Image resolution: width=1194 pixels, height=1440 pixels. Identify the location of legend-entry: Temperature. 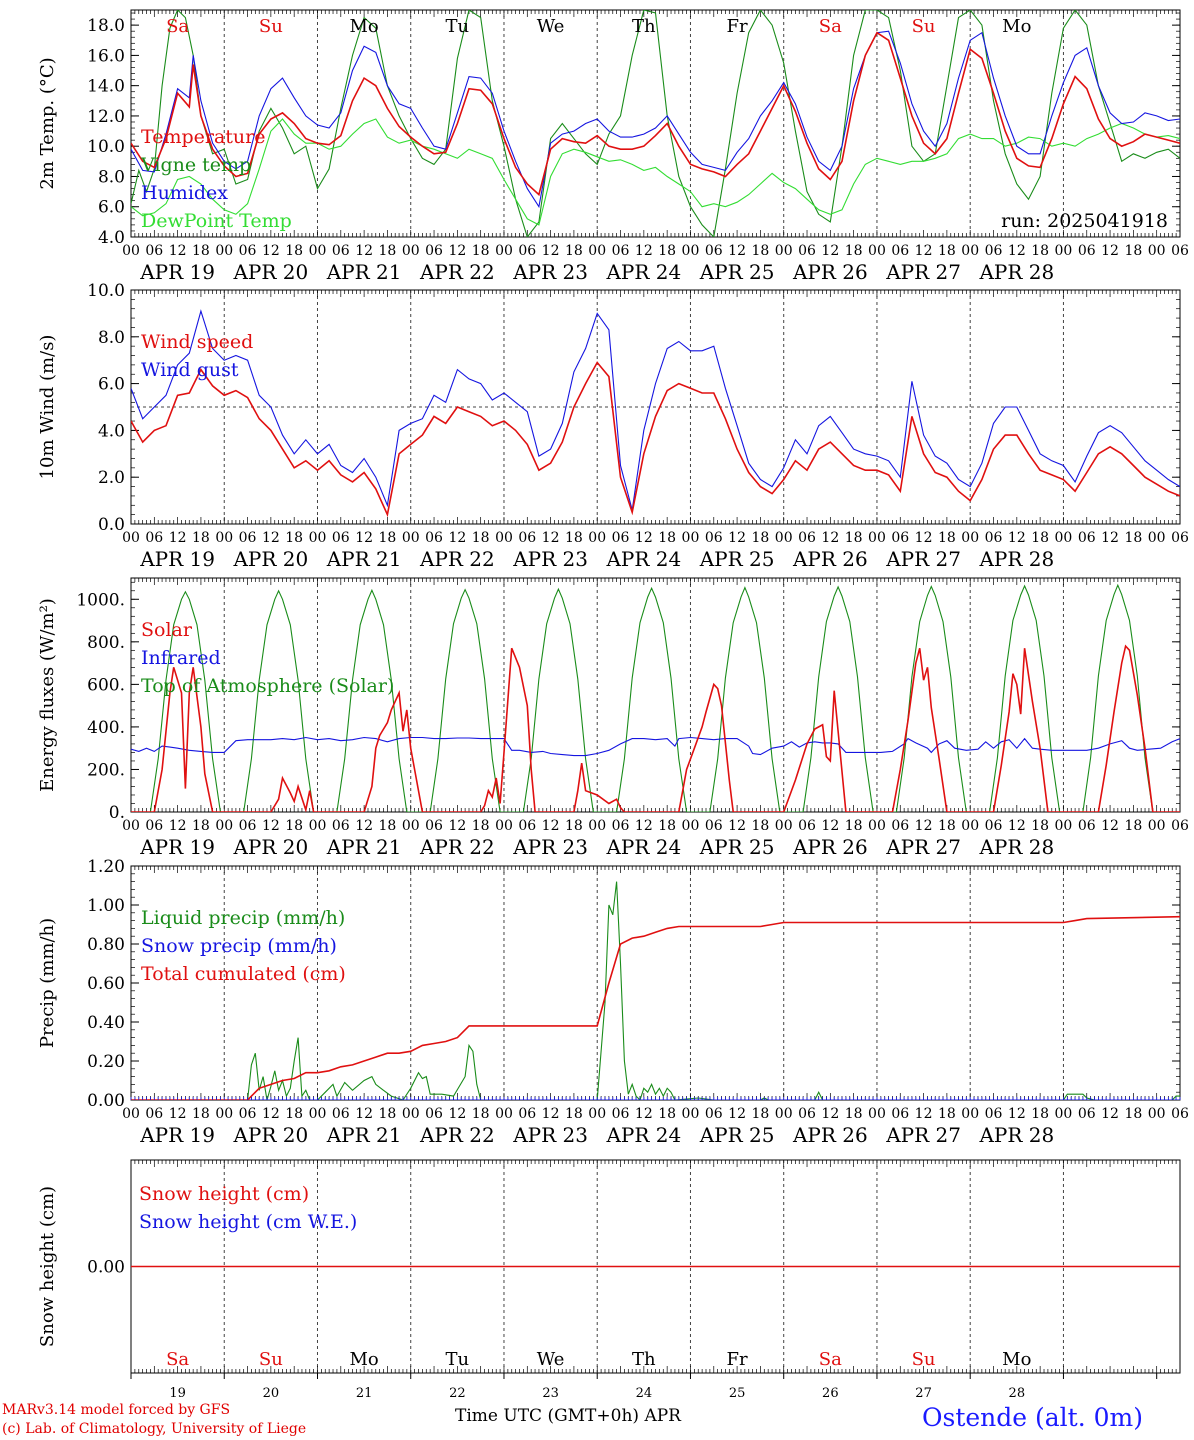
(203, 137).